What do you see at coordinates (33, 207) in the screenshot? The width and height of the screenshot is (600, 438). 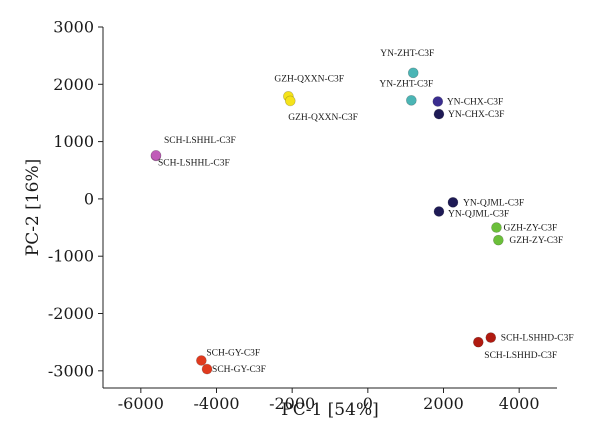 I see `y-axis-title: PC-2 [16%]` at bounding box center [33, 207].